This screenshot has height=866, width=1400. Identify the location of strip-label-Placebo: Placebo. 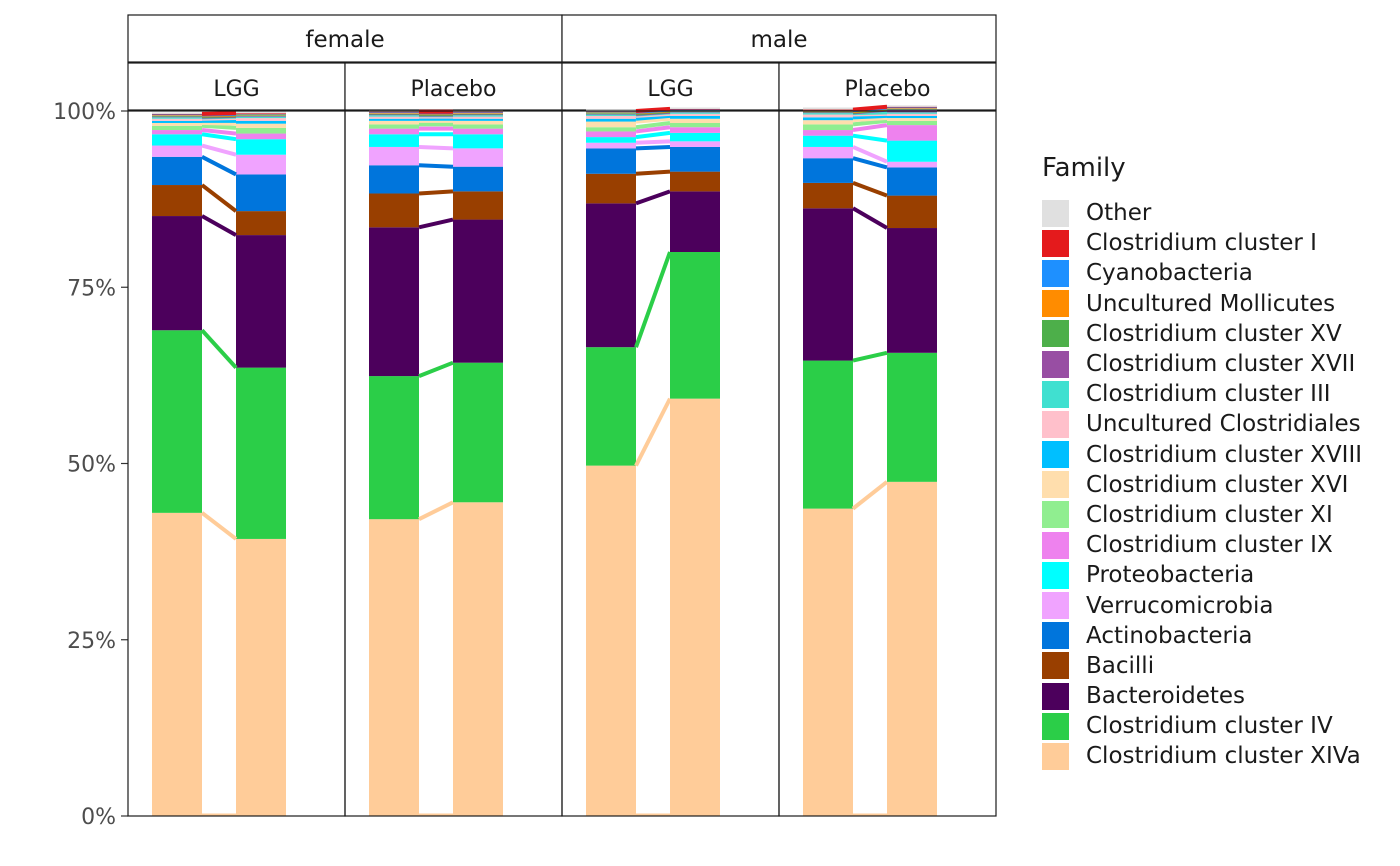
(454, 89).